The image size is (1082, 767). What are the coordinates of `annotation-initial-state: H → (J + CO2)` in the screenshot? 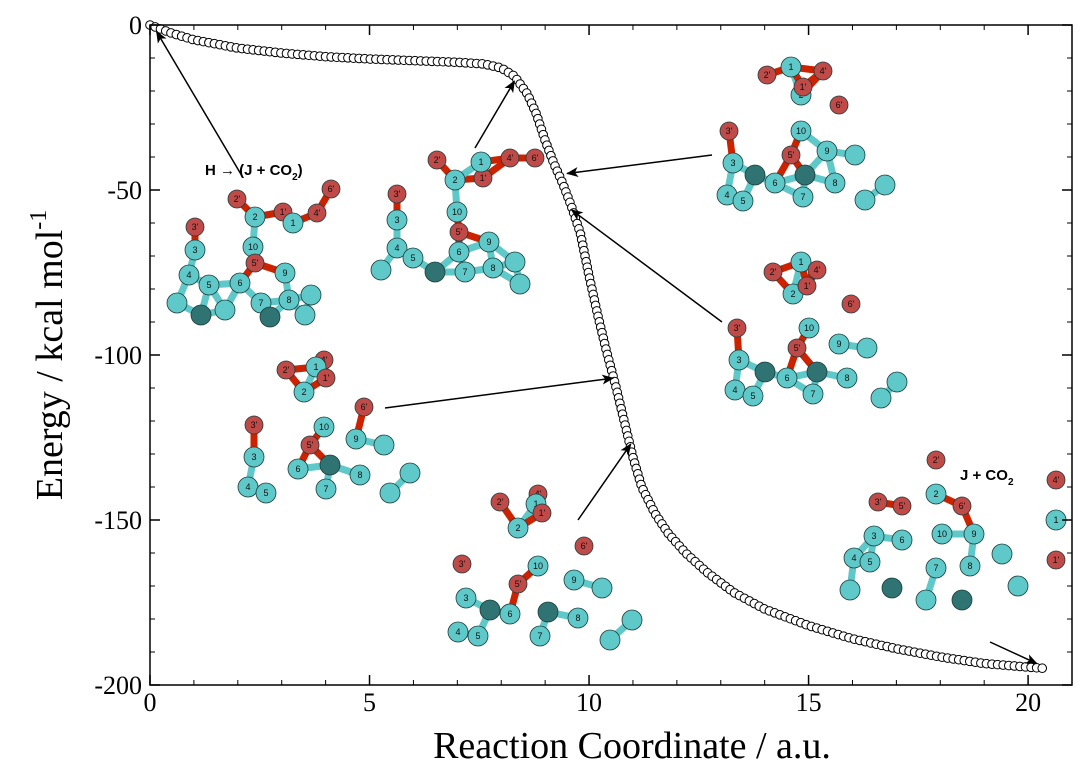 It's located at (254, 172).